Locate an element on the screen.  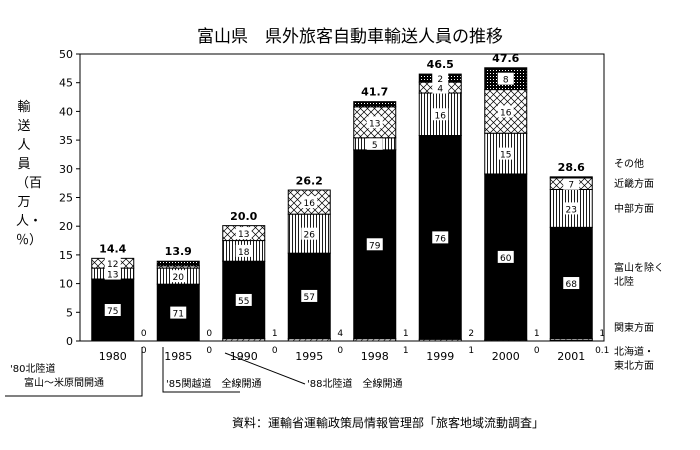
hokkaido-label: 0.1 is located at coordinates (602, 351).